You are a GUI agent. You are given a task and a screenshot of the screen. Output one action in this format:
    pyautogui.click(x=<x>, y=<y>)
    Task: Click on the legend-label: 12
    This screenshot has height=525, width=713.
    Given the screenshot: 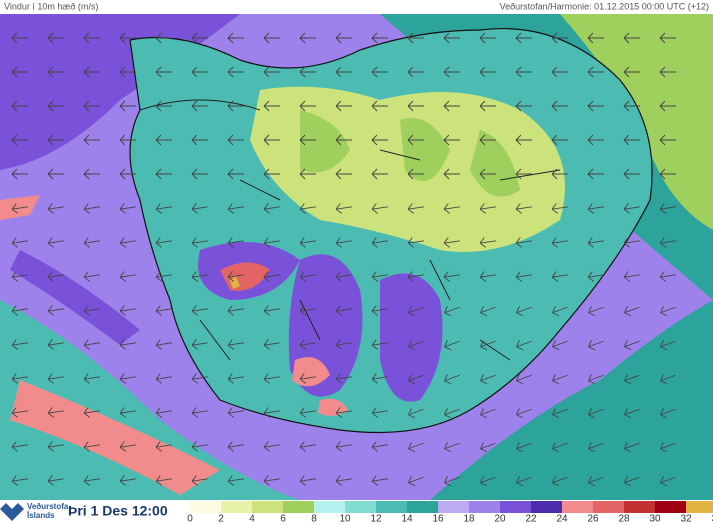 What is the action you would take?
    pyautogui.click(x=376, y=519)
    